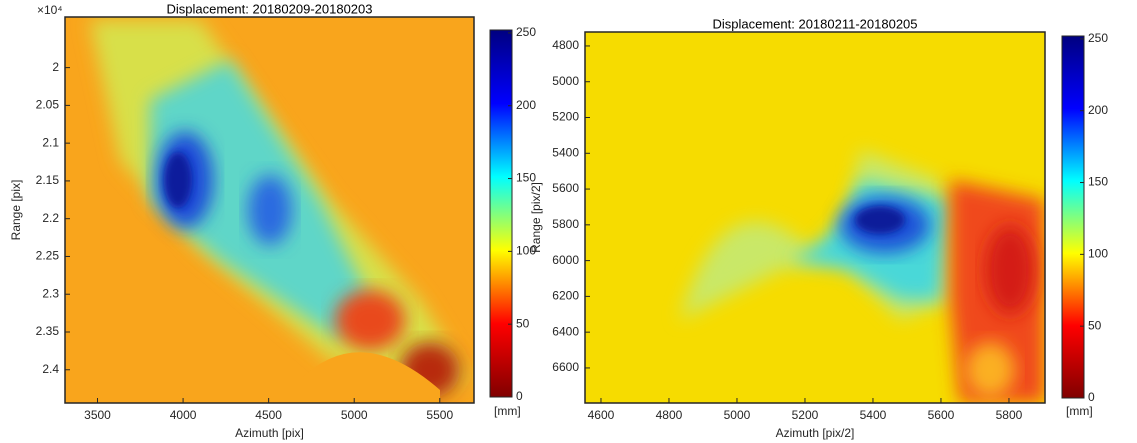 The image size is (1137, 443). Describe the element at coordinates (565, 45) in the screenshot. I see `y-tick-label: 4800` at that location.